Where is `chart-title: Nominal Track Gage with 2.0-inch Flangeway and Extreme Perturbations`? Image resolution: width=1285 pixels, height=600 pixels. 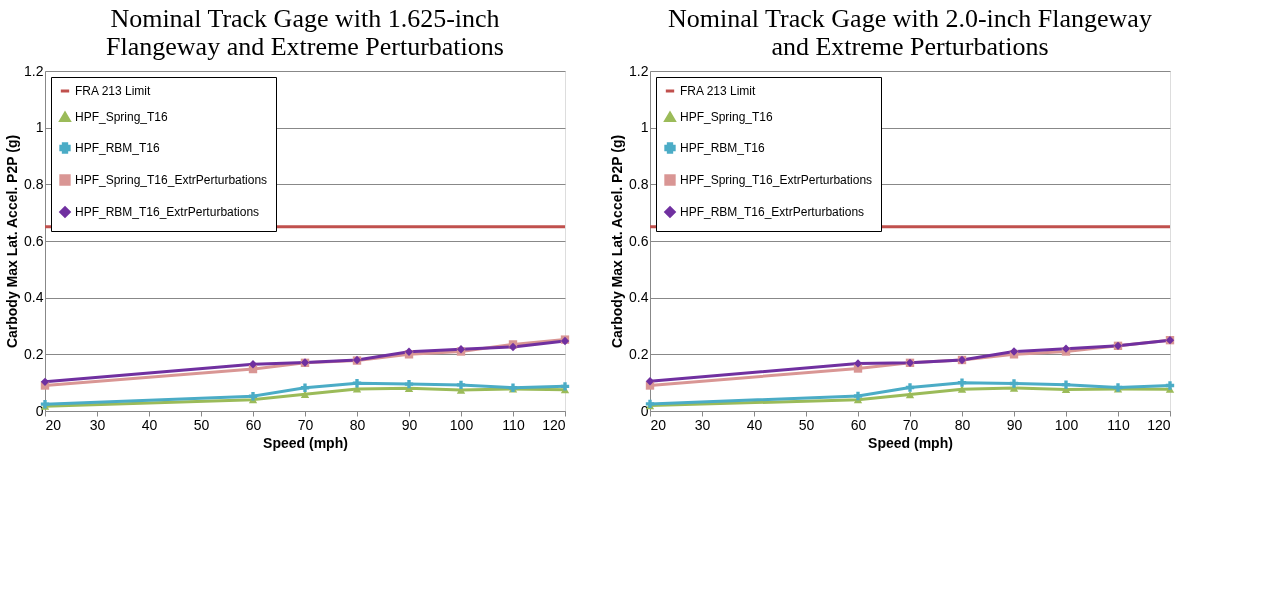 chart-title: Nominal Track Gage with 2.0-inch Flangeway and Extreme Perturbations is located at coordinates (910, 32).